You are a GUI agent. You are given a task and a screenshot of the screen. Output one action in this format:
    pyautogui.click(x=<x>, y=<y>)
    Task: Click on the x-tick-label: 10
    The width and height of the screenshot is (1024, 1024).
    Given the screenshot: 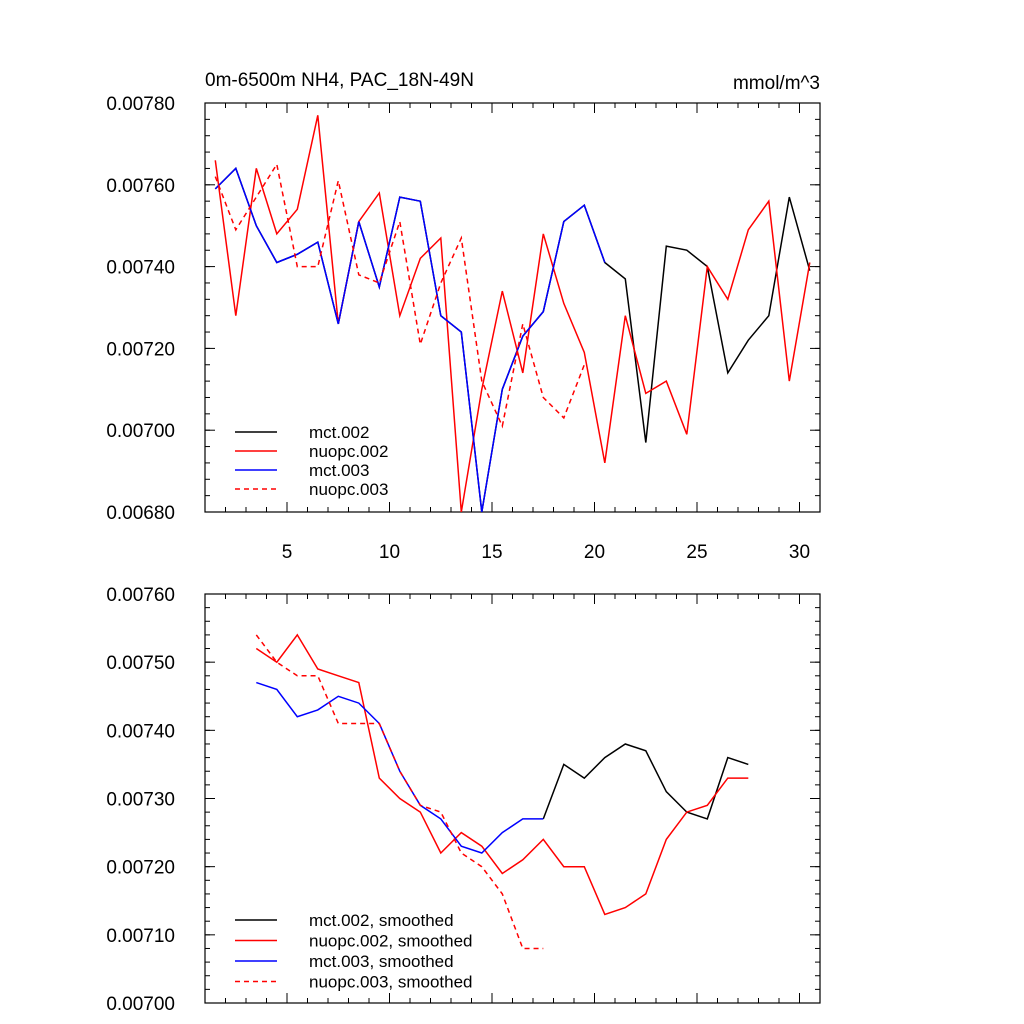 What is the action you would take?
    pyautogui.click(x=389, y=552)
    